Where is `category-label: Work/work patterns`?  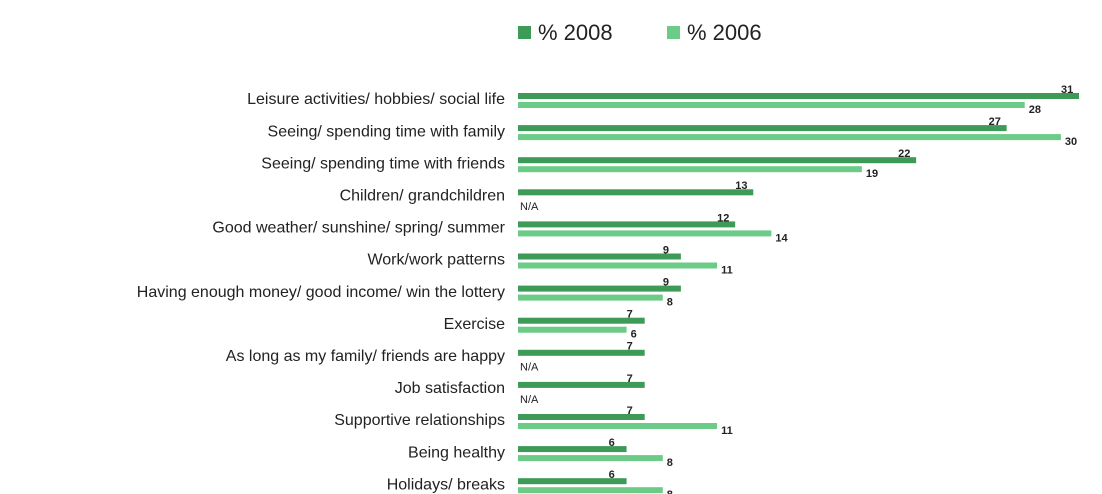
category-label: Work/work patterns is located at coordinates (436, 260).